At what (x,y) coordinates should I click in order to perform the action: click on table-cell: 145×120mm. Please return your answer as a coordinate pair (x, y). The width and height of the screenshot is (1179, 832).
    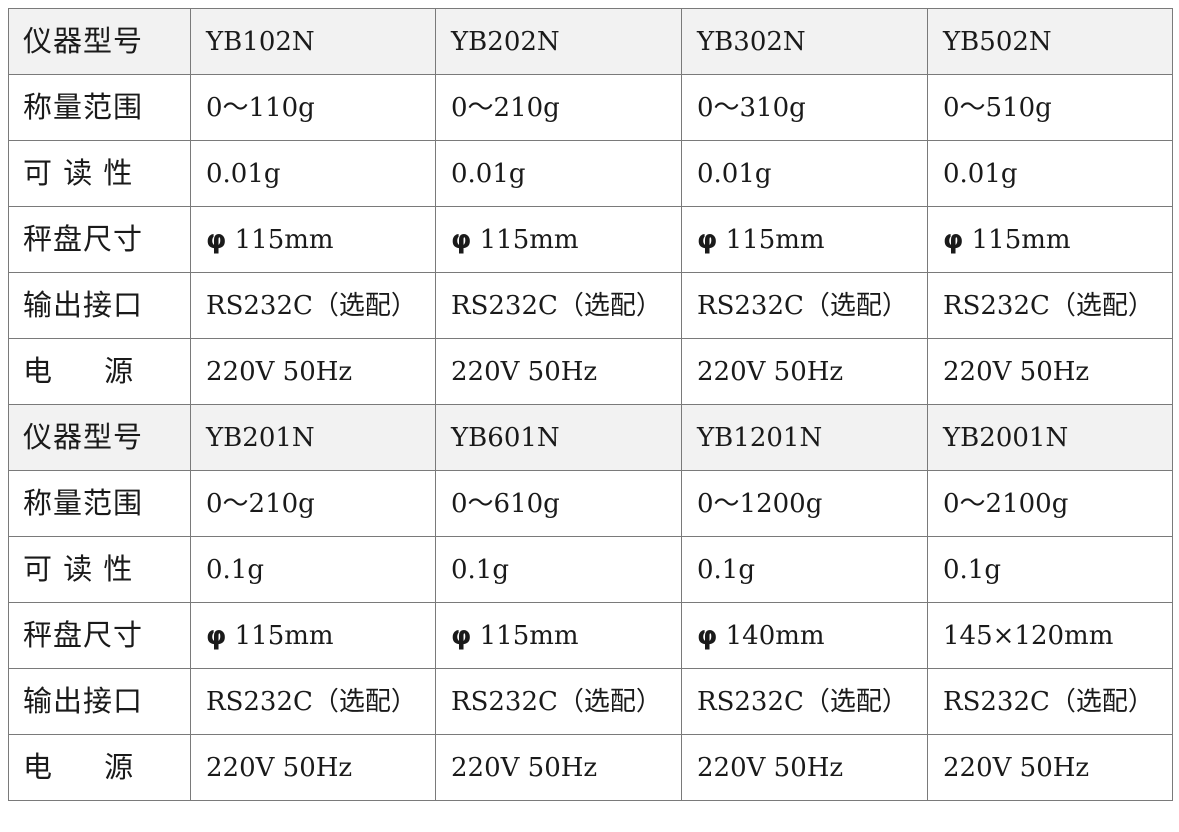
    Looking at the image, I should click on (1050, 635).